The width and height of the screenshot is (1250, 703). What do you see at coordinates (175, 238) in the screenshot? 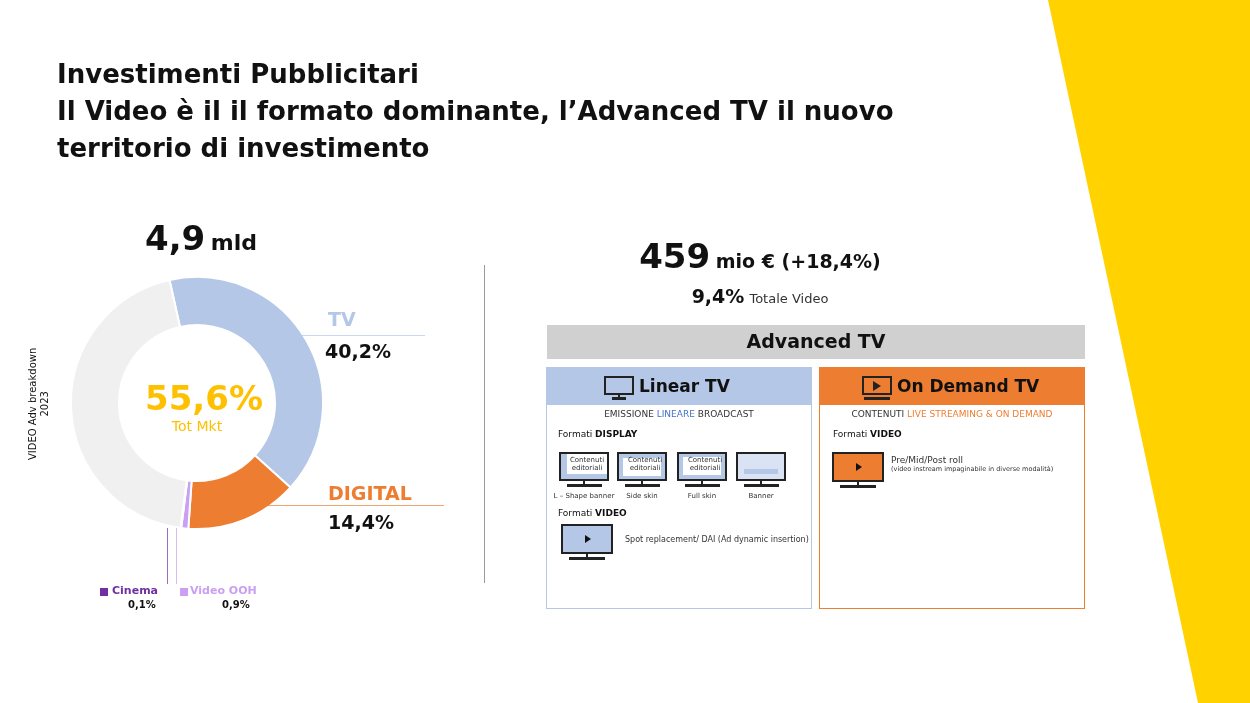
I see `text: 4,9` at bounding box center [175, 238].